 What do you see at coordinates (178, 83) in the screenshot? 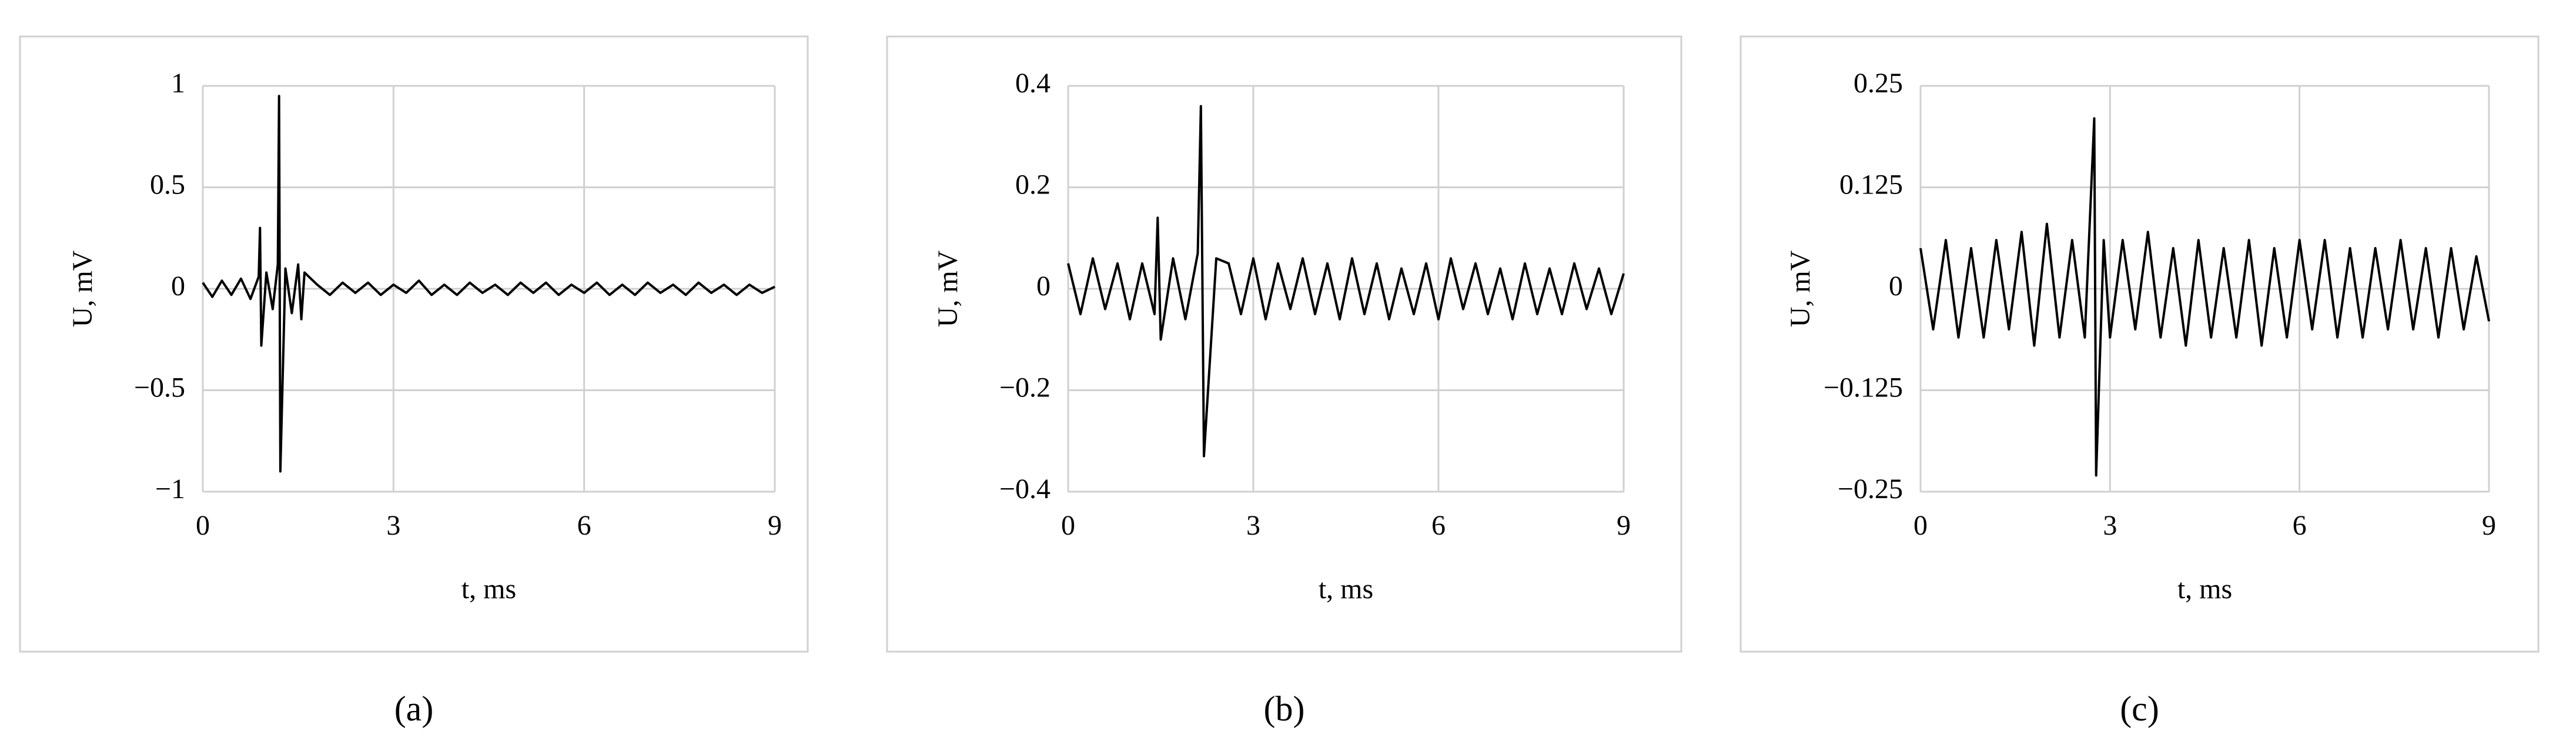
I see `y-tick-label: 1` at bounding box center [178, 83].